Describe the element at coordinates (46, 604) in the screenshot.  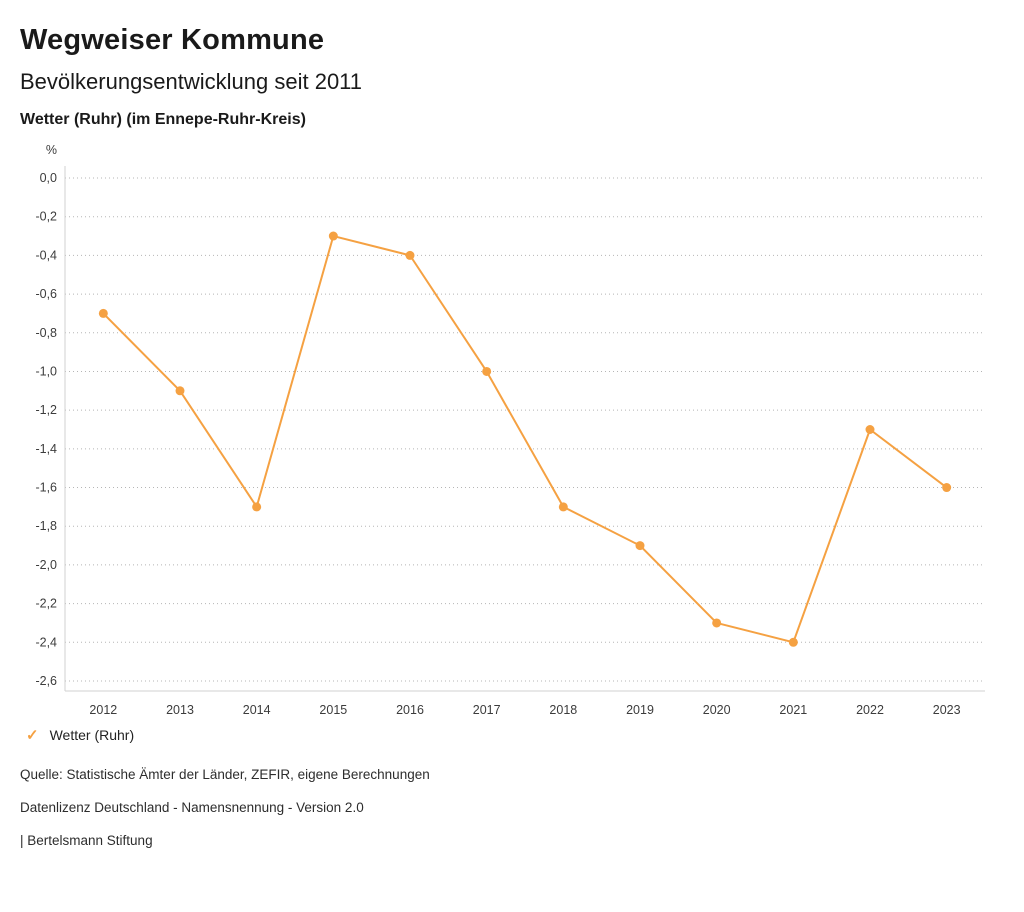
I see `y-tick-label: -2,2` at that location.